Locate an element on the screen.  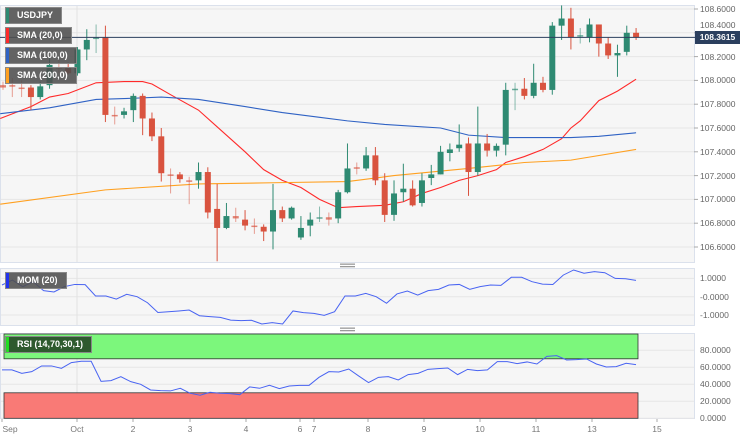
mom-axis-label: -1.0000 is located at coordinates (714, 315).